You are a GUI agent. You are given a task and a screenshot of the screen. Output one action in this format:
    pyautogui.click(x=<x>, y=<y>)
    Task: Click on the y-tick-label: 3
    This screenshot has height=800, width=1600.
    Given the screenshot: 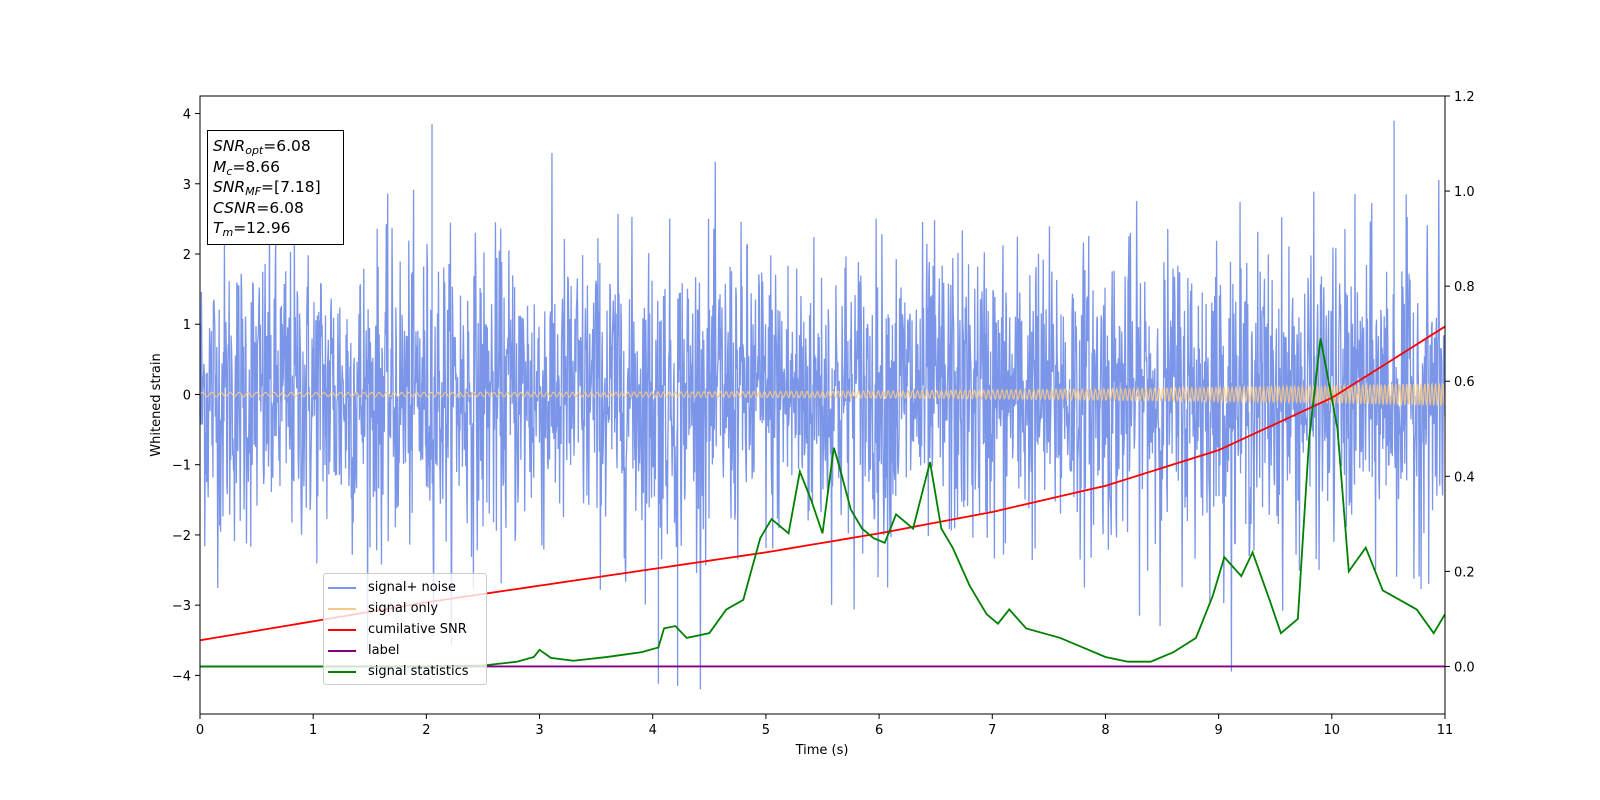 What is the action you would take?
    pyautogui.click(x=187, y=185)
    